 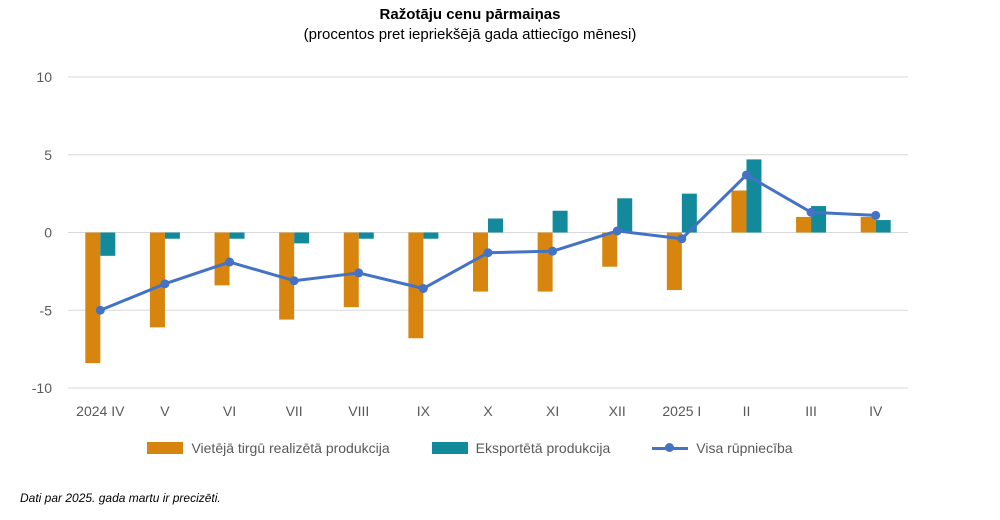 I want to click on x-tick-label: VI, so click(x=229, y=411).